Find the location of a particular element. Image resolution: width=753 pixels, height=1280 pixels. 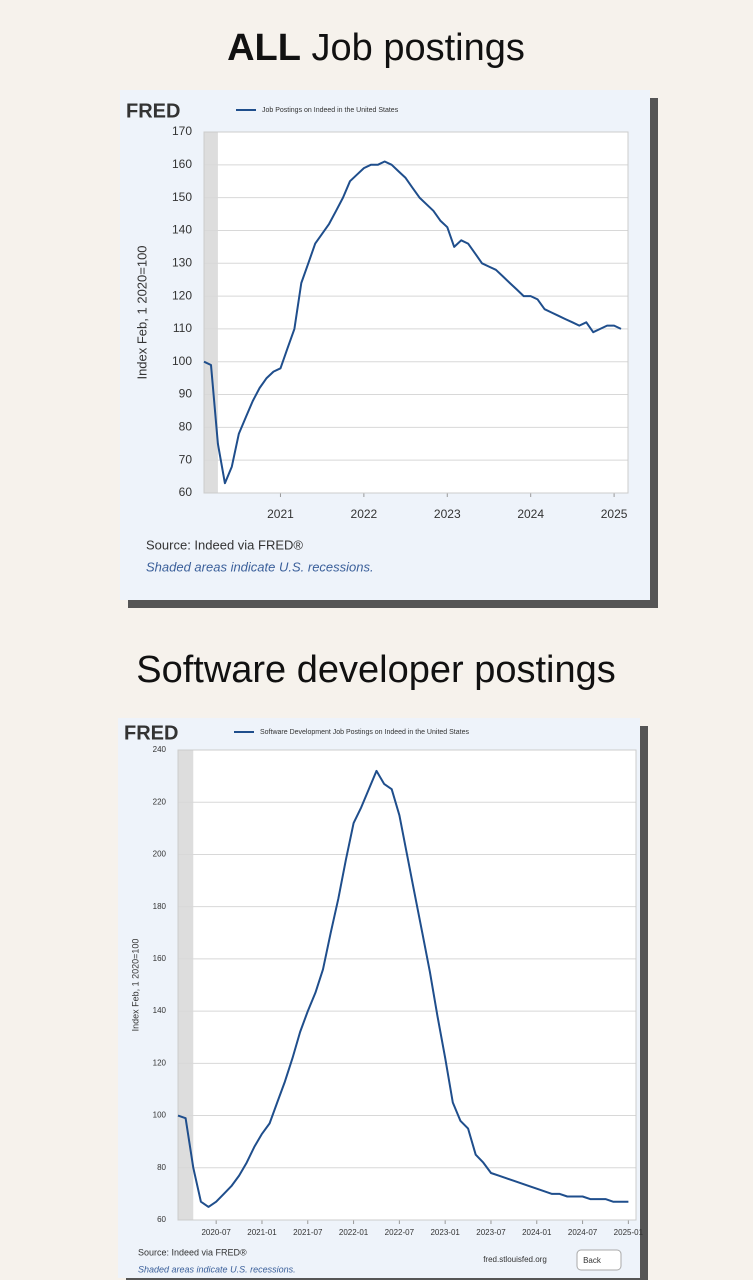

y-tick-label: 200 is located at coordinates (160, 854).